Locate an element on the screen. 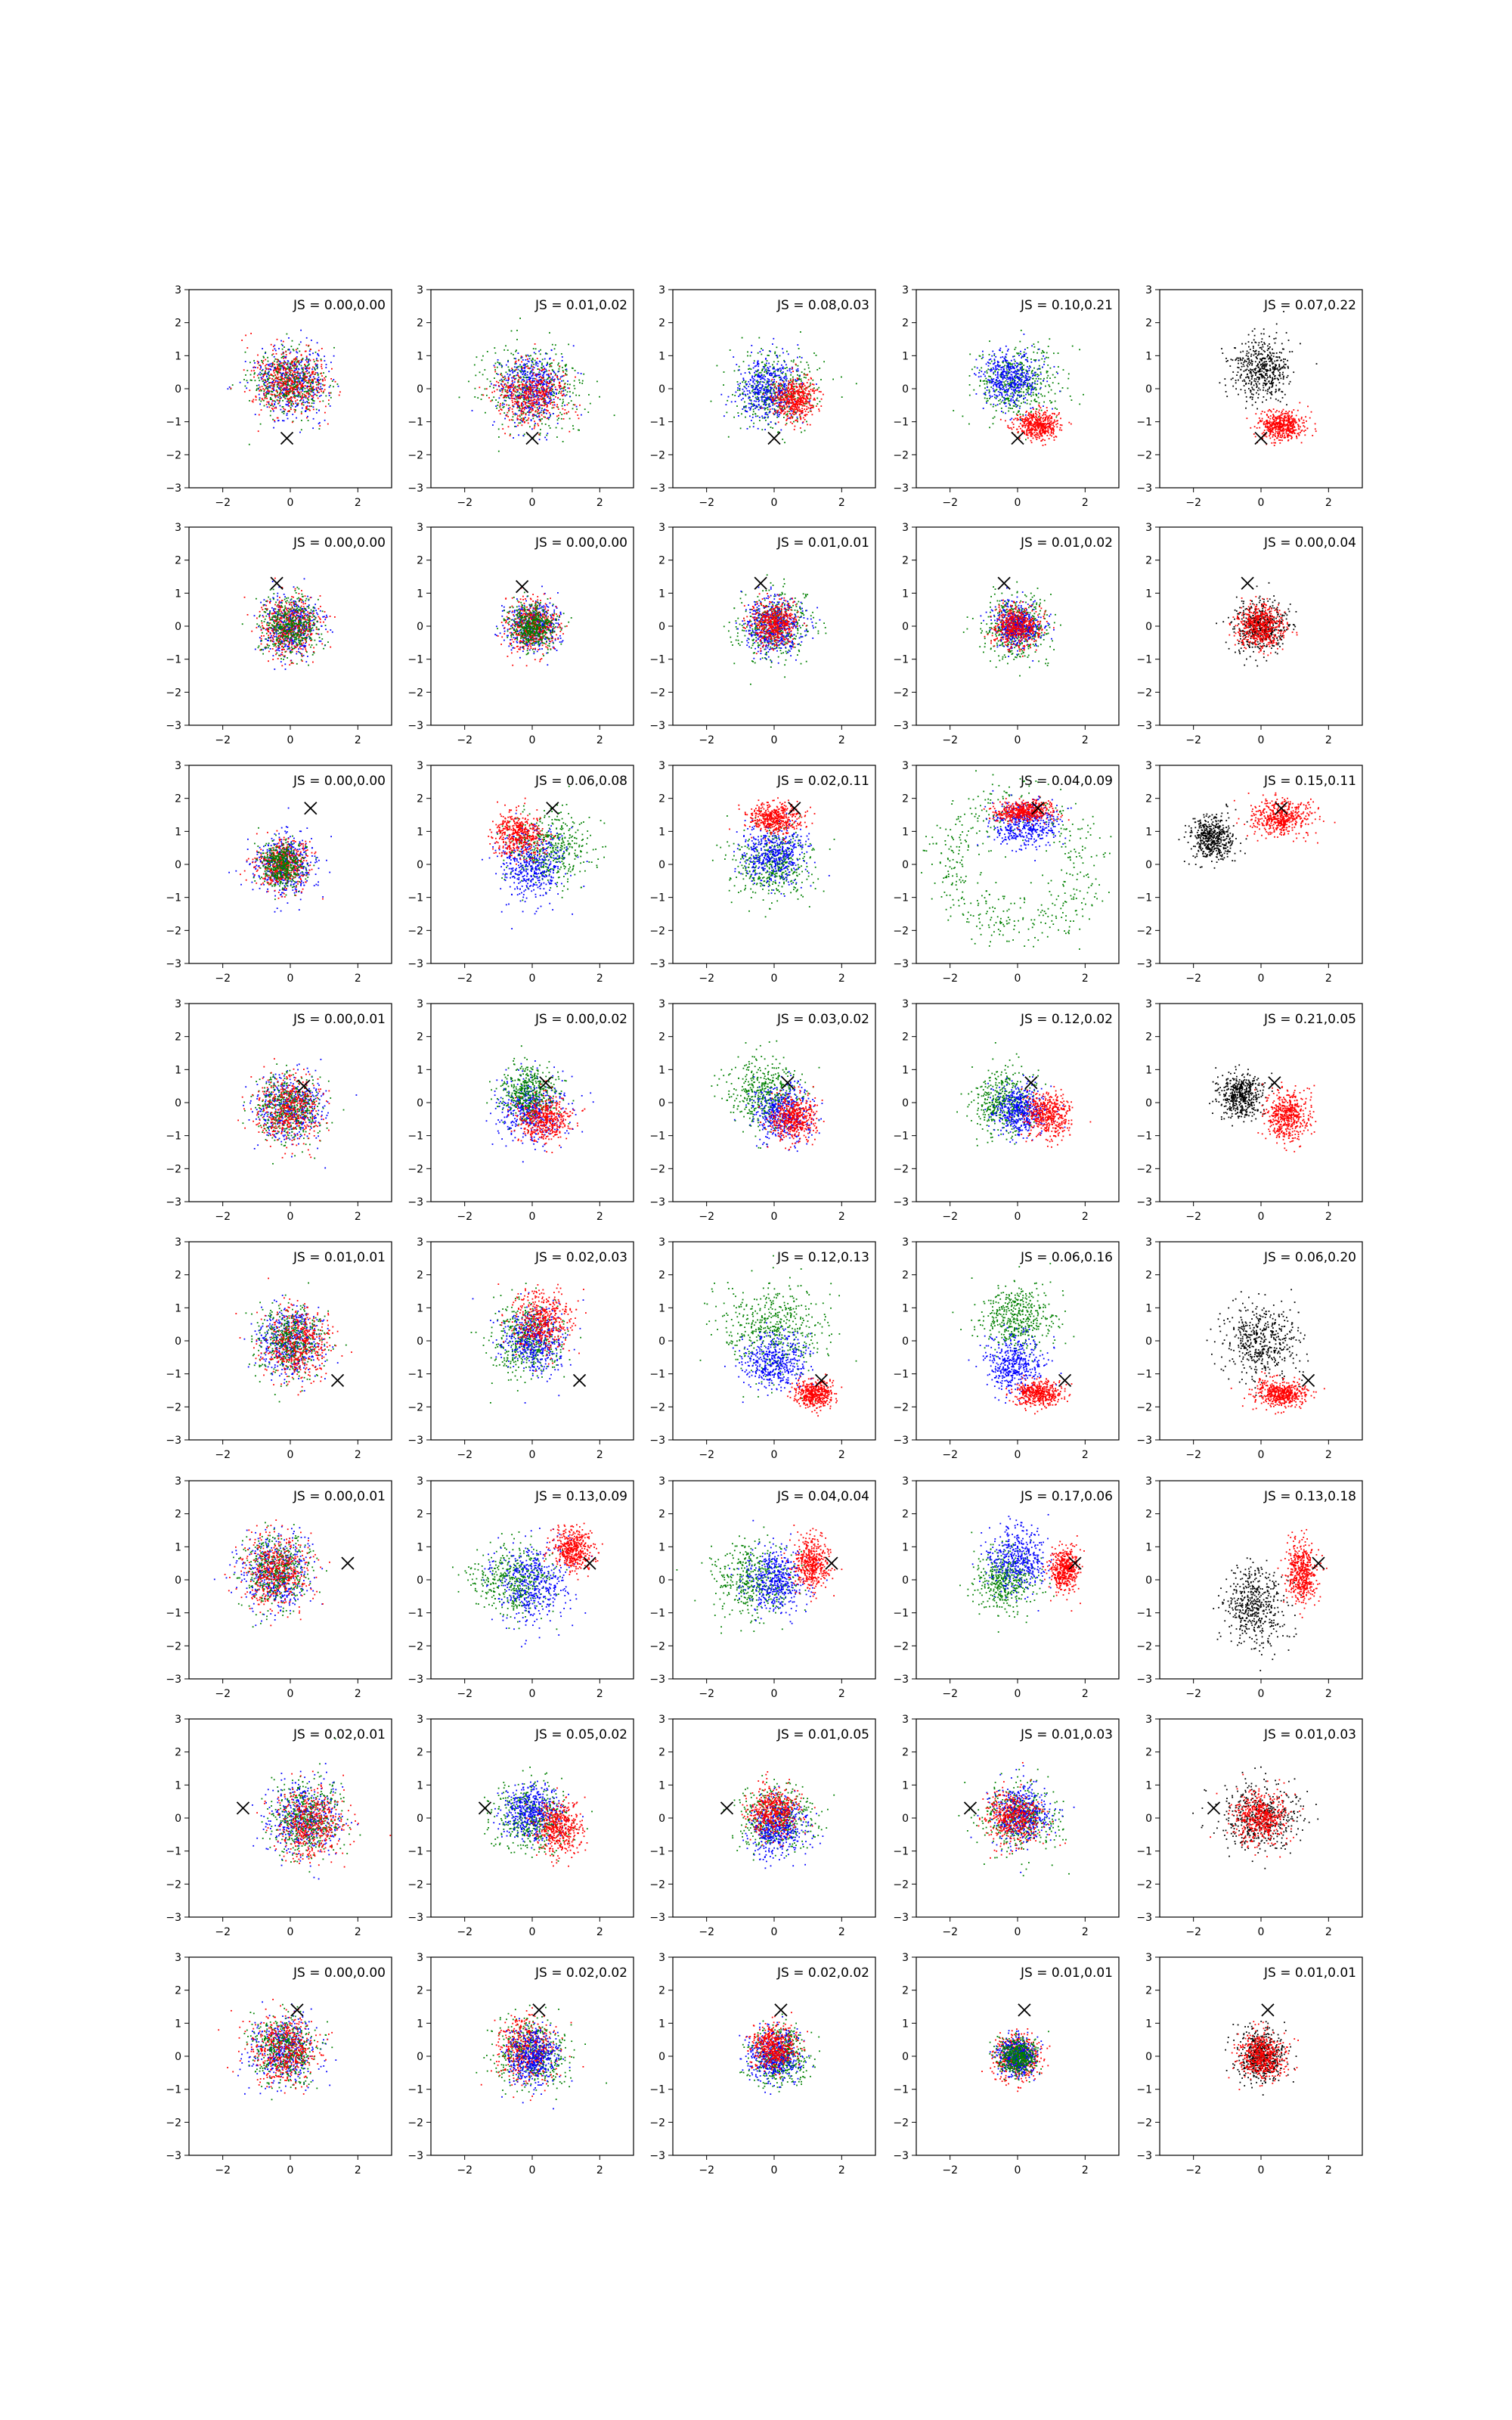 The height and width of the screenshot is (2420, 1512). x-marker is located at coordinates (287, 438).